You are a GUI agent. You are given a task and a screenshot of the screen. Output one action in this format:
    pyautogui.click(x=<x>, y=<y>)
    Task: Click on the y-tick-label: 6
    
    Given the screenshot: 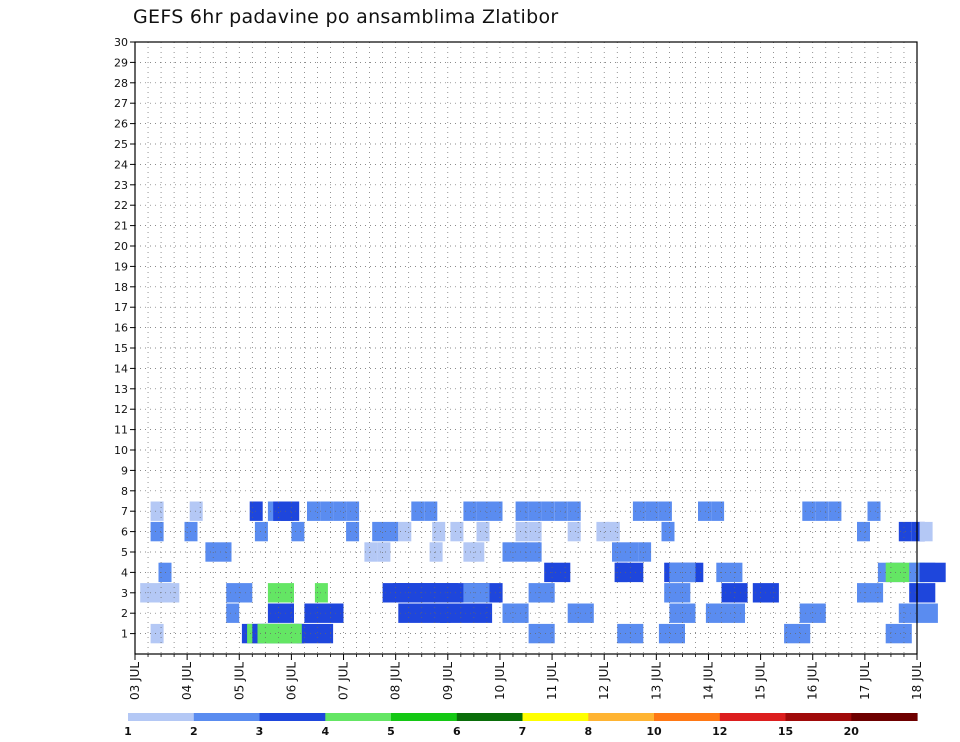 What is the action you would take?
    pyautogui.click(x=124, y=532)
    